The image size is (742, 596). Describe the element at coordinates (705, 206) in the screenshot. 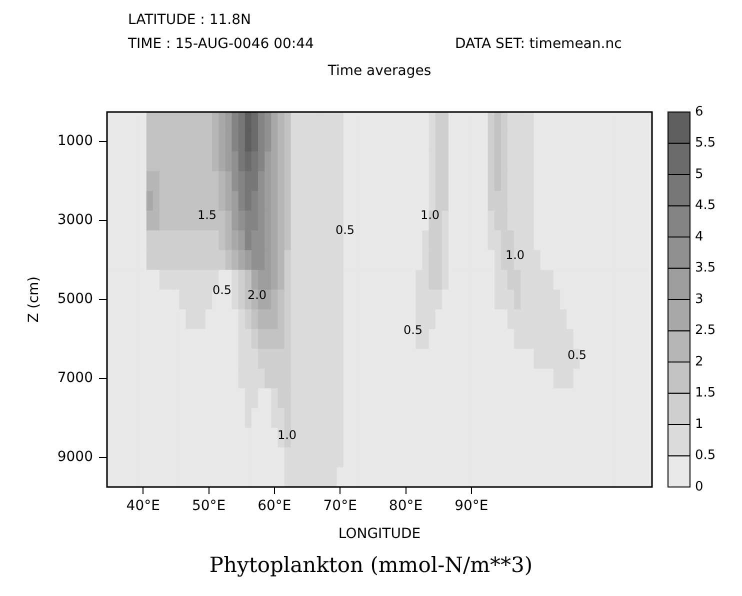

I see `color-bar-label: 4.5` at that location.